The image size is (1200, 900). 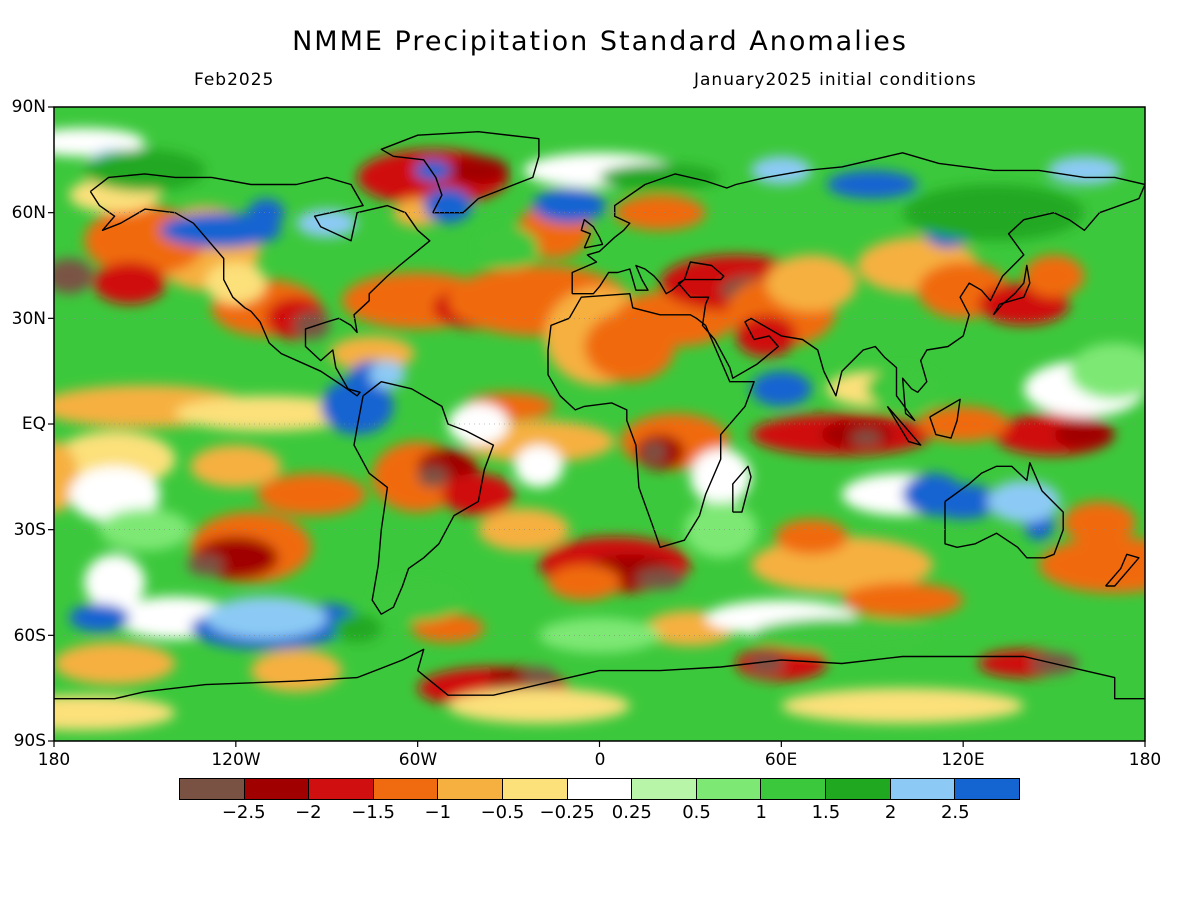 I want to click on colorbar-label: −2, so click(x=308, y=812).